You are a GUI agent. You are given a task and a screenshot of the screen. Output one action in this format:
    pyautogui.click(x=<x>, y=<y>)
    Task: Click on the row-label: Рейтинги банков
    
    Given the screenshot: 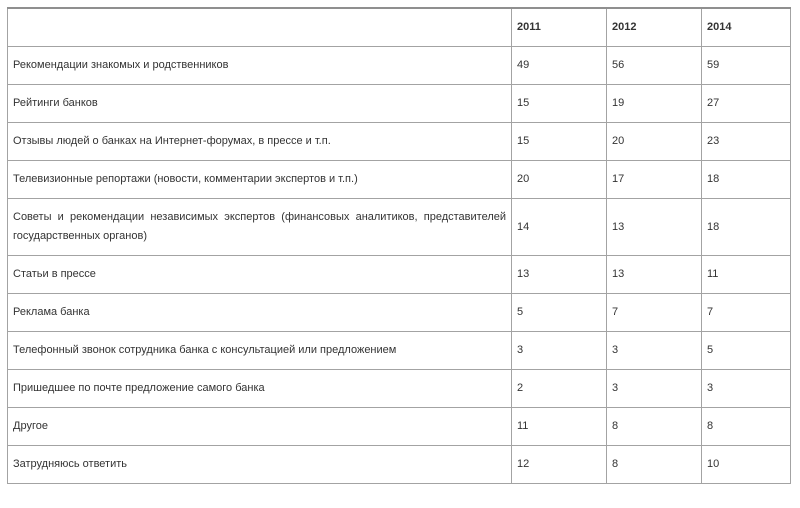 What is the action you would take?
    pyautogui.click(x=259, y=103)
    